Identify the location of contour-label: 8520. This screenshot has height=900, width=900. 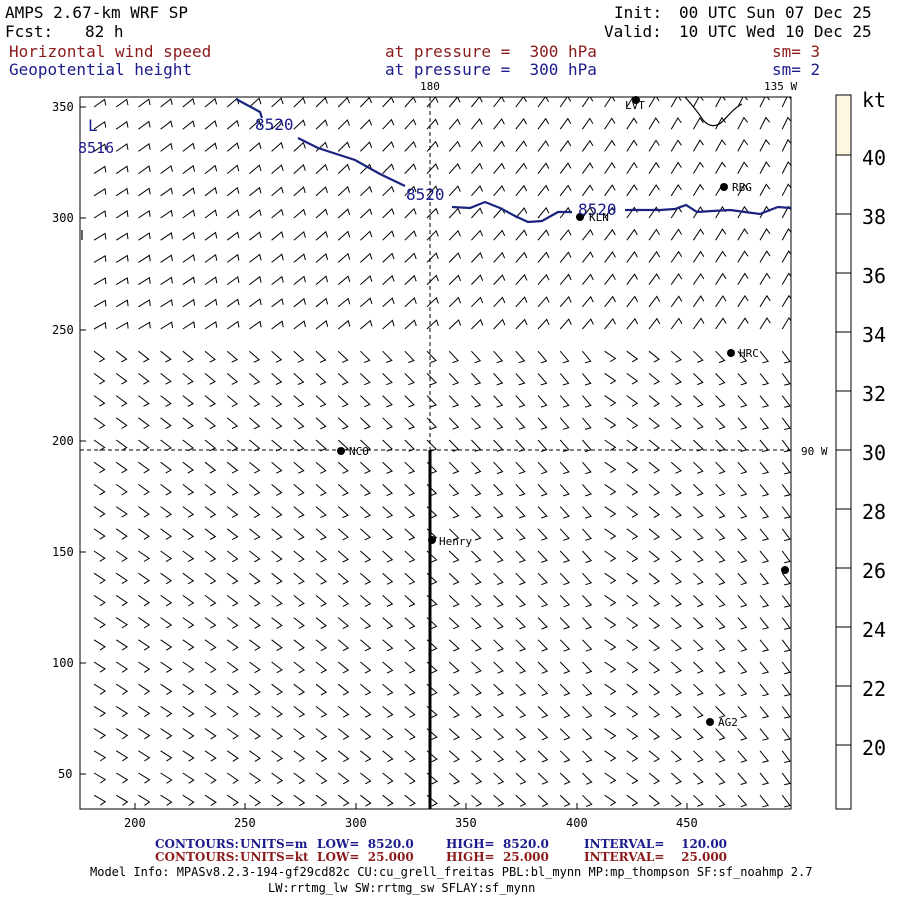
(274, 124).